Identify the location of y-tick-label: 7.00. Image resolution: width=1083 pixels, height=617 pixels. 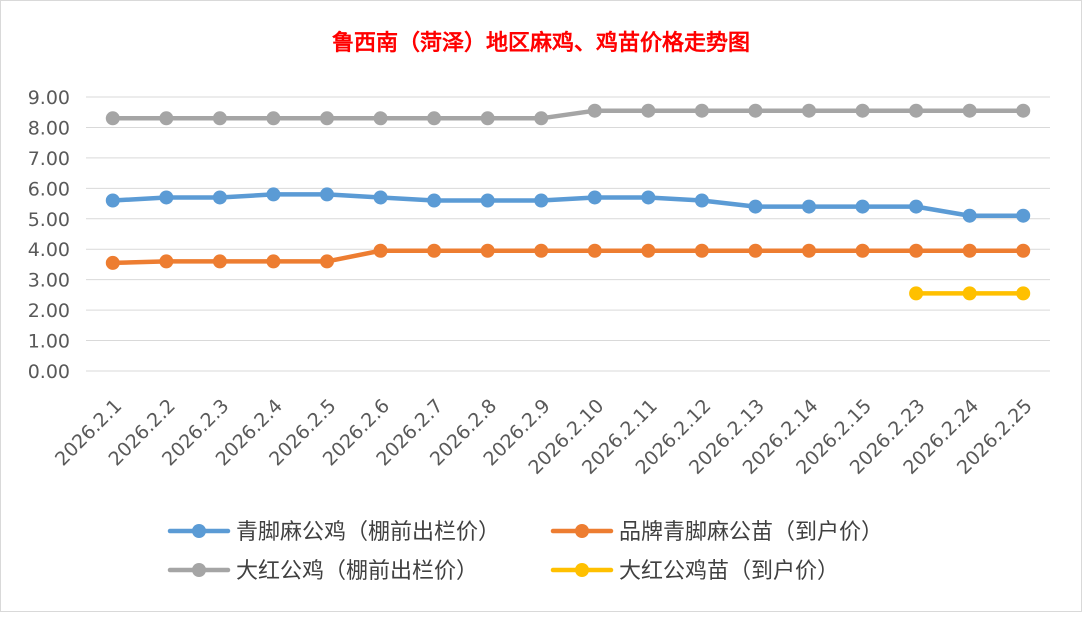
(49, 159).